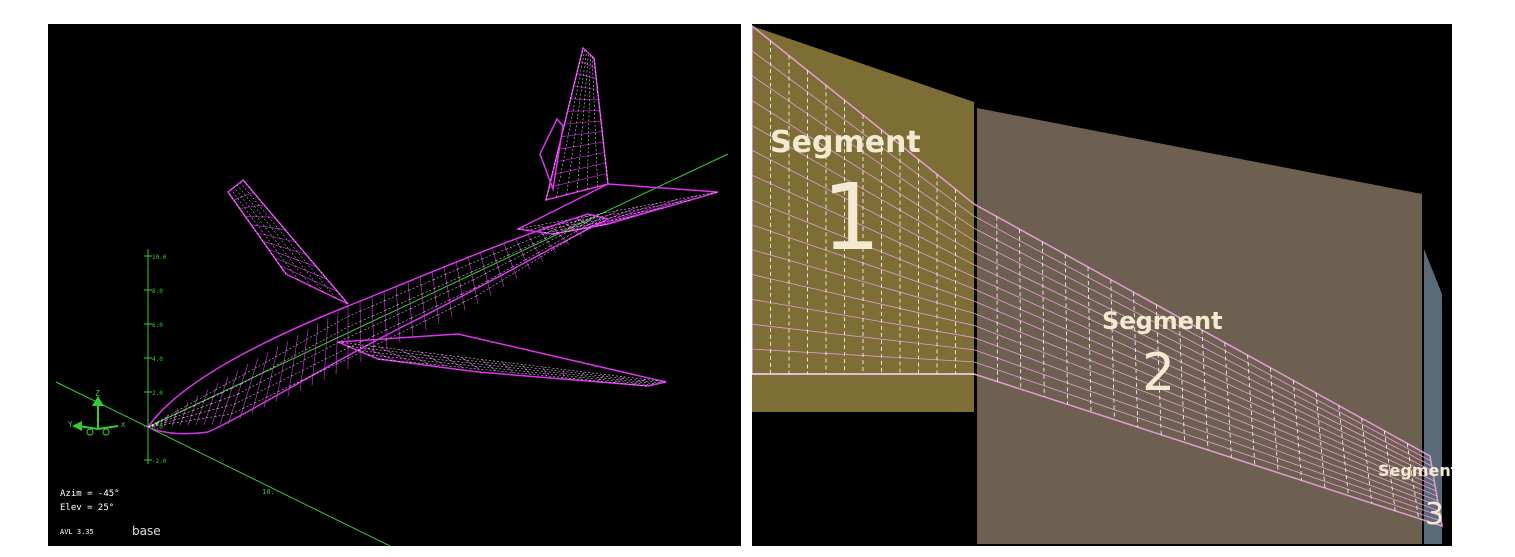 The height and width of the screenshot is (557, 1515). I want to click on segment-2-word: Segment, so click(1162, 321).